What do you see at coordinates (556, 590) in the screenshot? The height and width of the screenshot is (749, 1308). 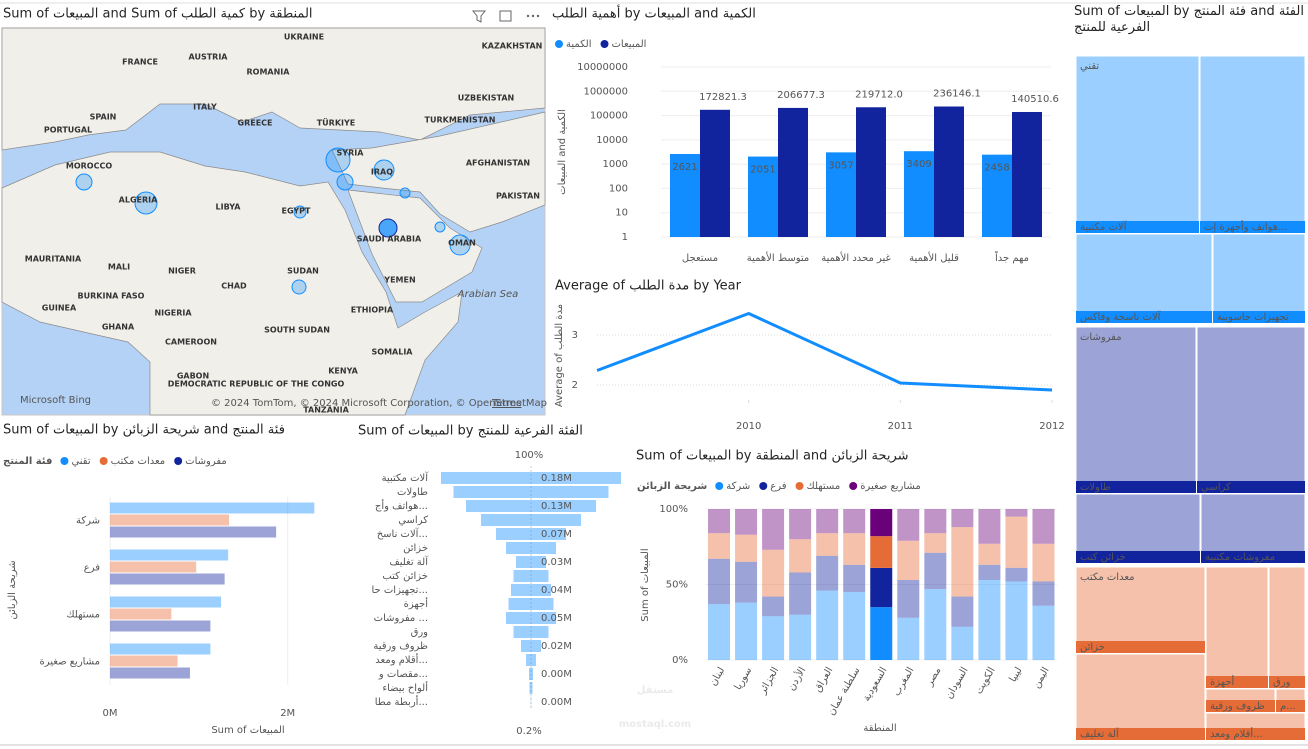 I see `data-label: 0.04M` at bounding box center [556, 590].